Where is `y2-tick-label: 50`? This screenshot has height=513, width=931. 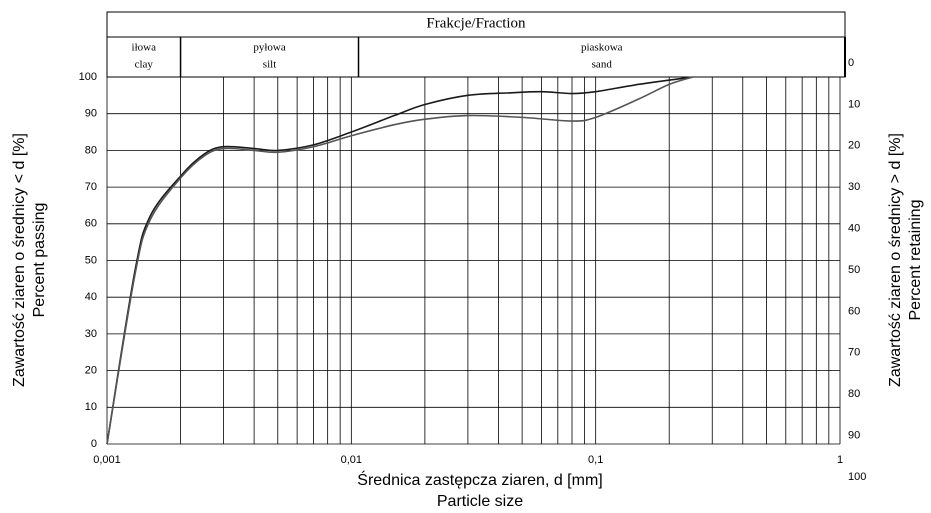 y2-tick-label: 50 is located at coordinates (854, 270).